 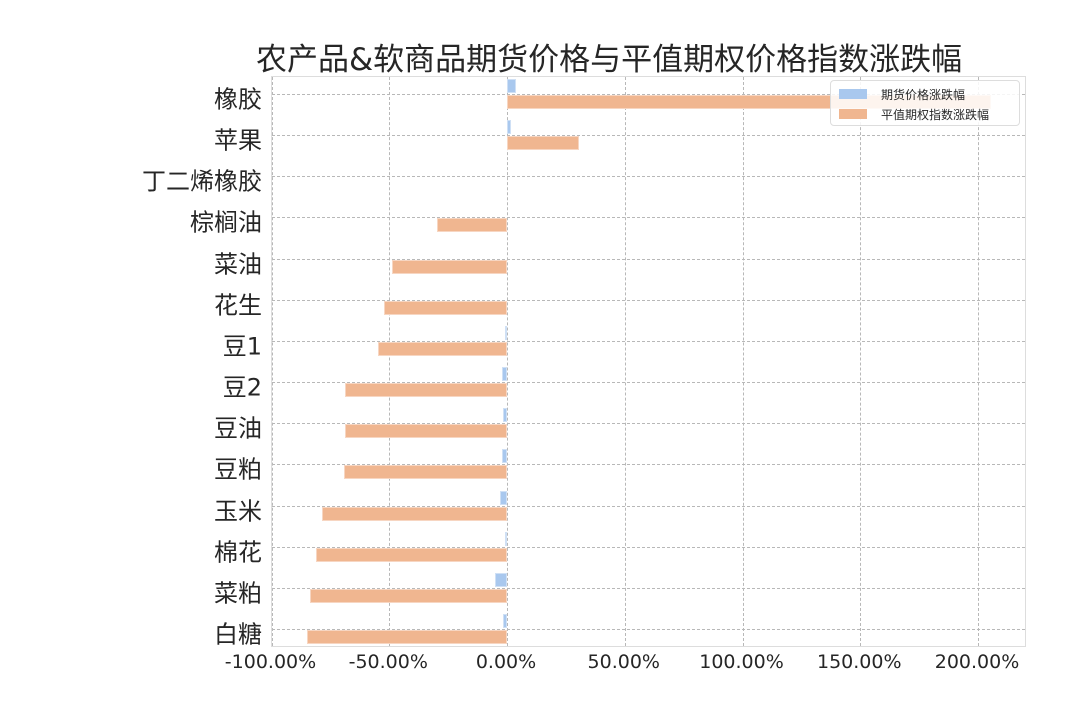 What do you see at coordinates (238, 634) in the screenshot?
I see `y-category-label: 白糖` at bounding box center [238, 634].